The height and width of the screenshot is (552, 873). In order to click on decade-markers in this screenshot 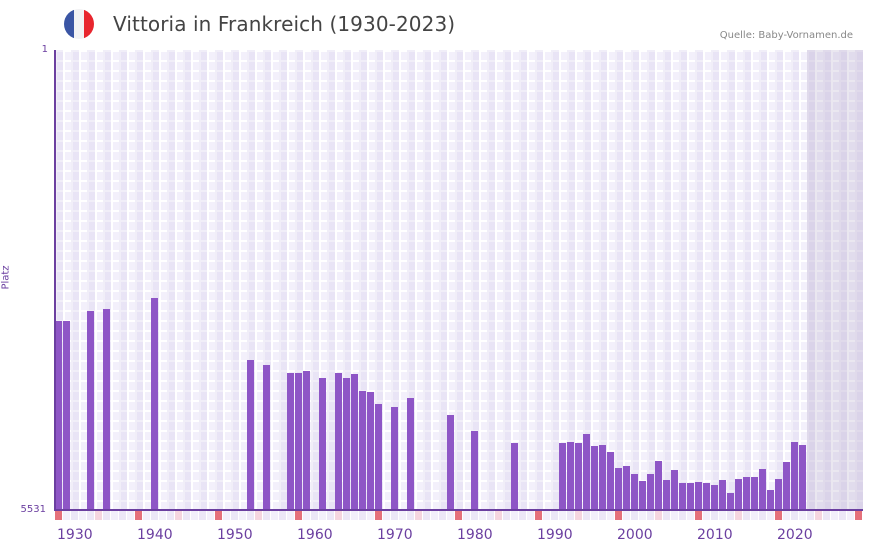, I will do `click(459, 515)`.